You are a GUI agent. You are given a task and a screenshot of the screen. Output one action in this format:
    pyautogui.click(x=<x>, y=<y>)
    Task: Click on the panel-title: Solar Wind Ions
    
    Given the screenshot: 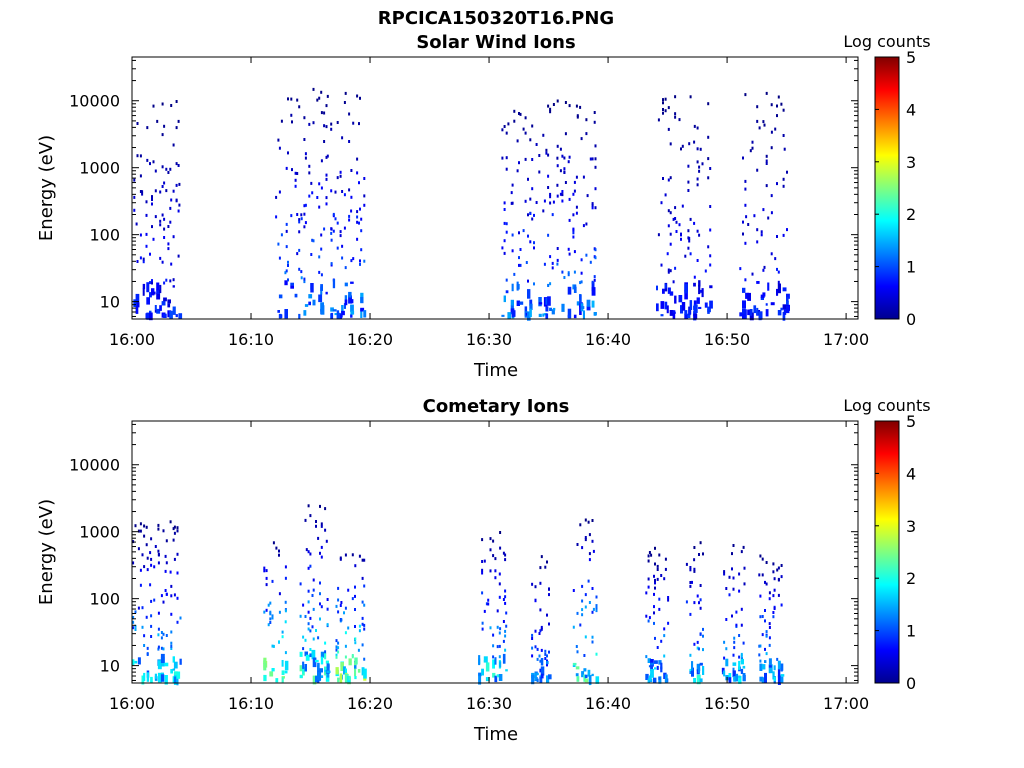 What is the action you would take?
    pyautogui.click(x=495, y=42)
    